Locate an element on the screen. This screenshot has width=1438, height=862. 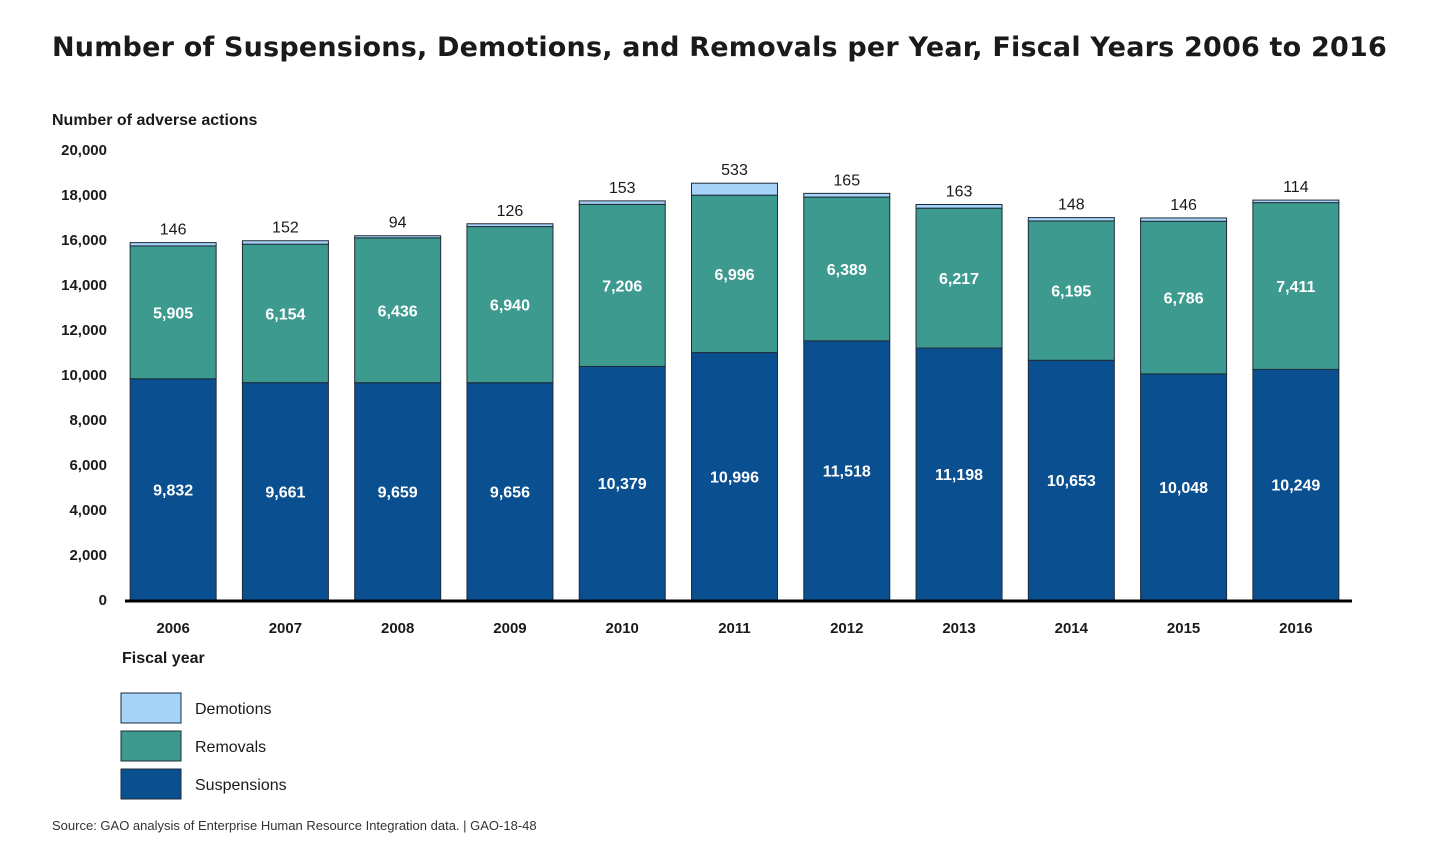
data-label-removals: 5,905 is located at coordinates (173, 313).